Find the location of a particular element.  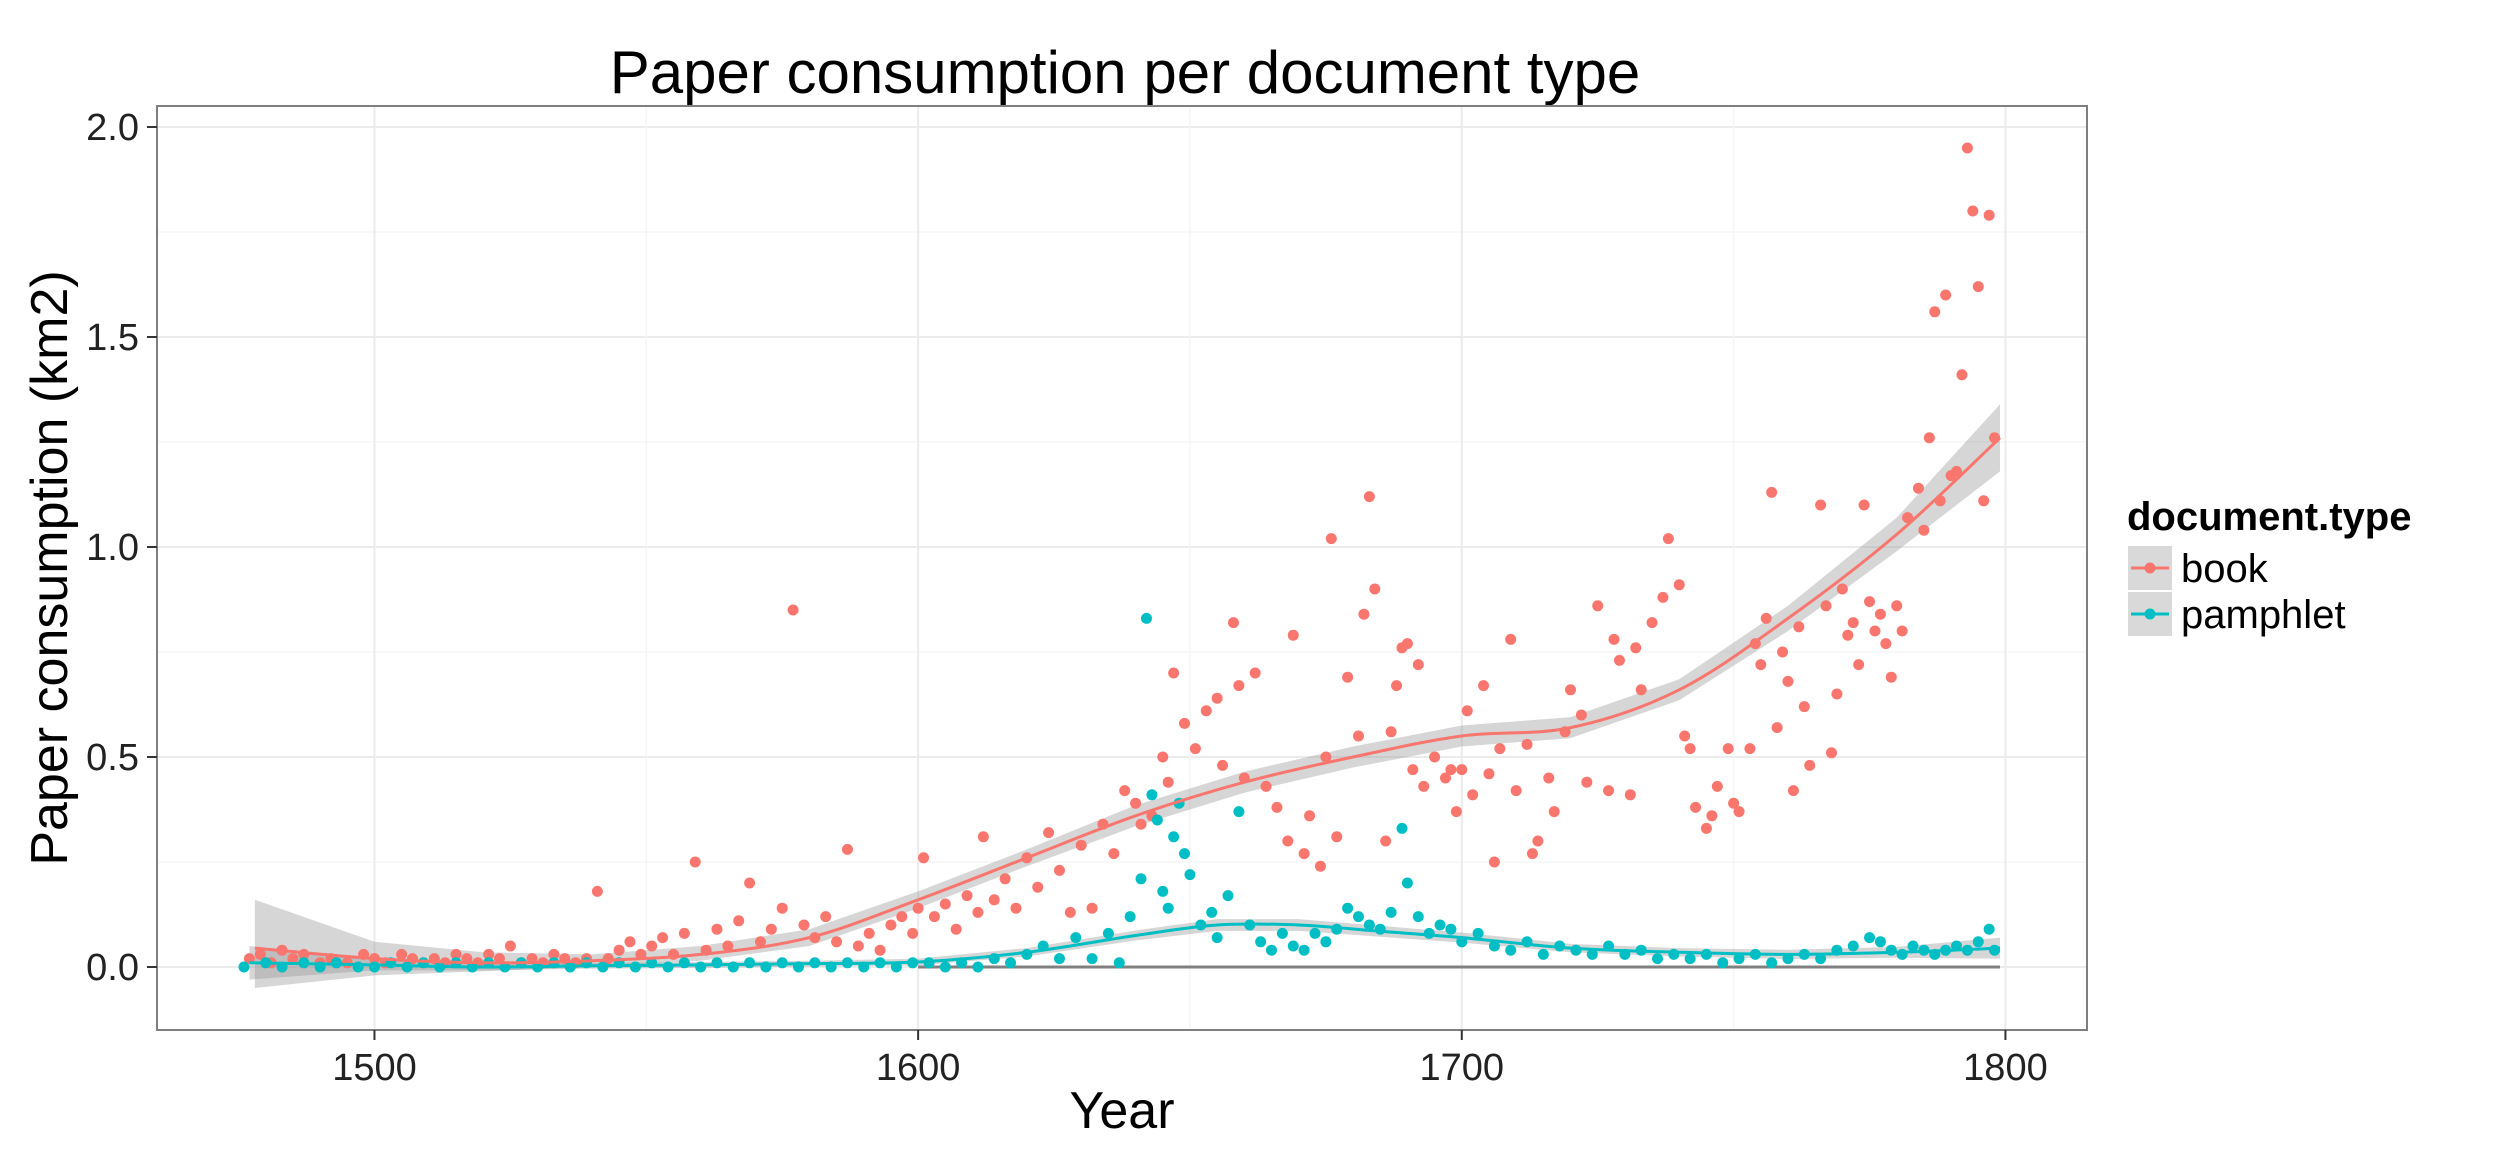

chart-title: Paper consumption per document type is located at coordinates (1125, 72).